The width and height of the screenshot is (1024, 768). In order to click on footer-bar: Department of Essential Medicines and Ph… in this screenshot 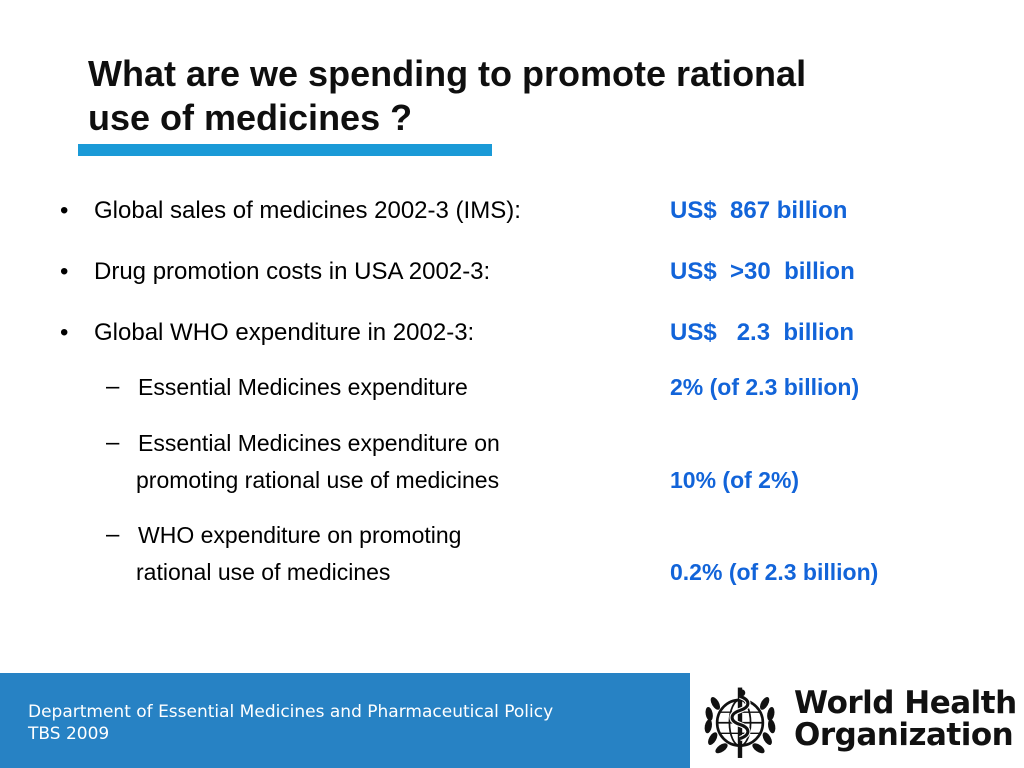, I will do `click(512, 720)`.